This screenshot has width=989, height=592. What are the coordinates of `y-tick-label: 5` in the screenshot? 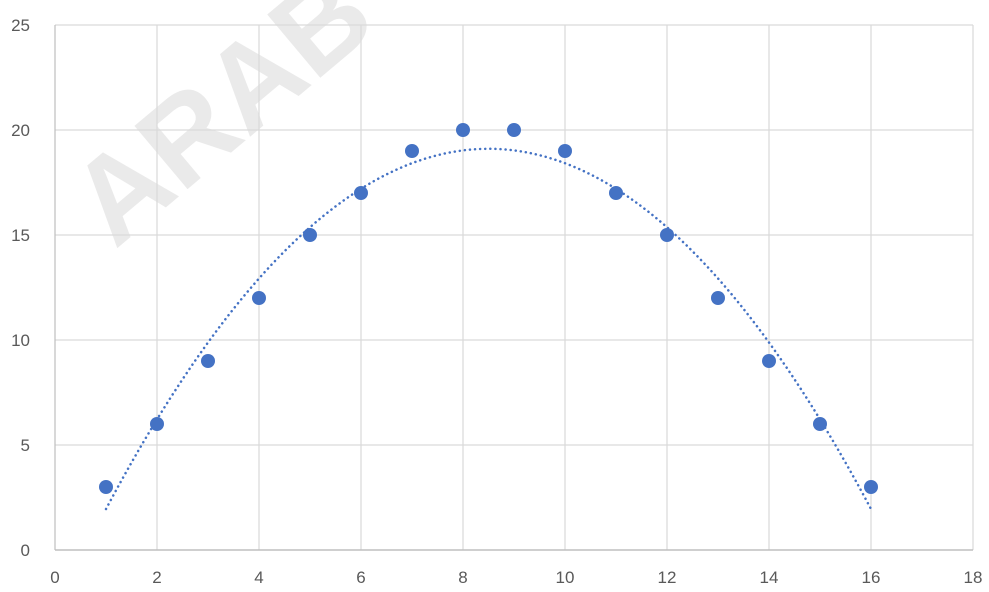 It's located at (25, 445).